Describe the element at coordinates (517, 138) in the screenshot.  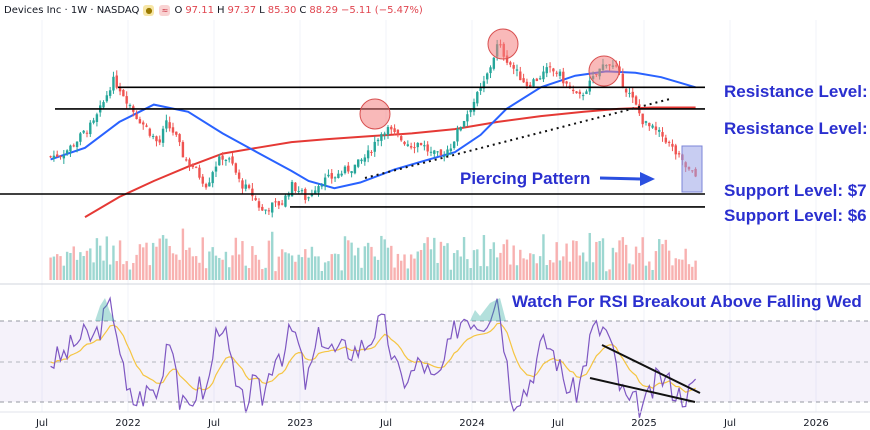
I see `dotted-trendline` at that location.